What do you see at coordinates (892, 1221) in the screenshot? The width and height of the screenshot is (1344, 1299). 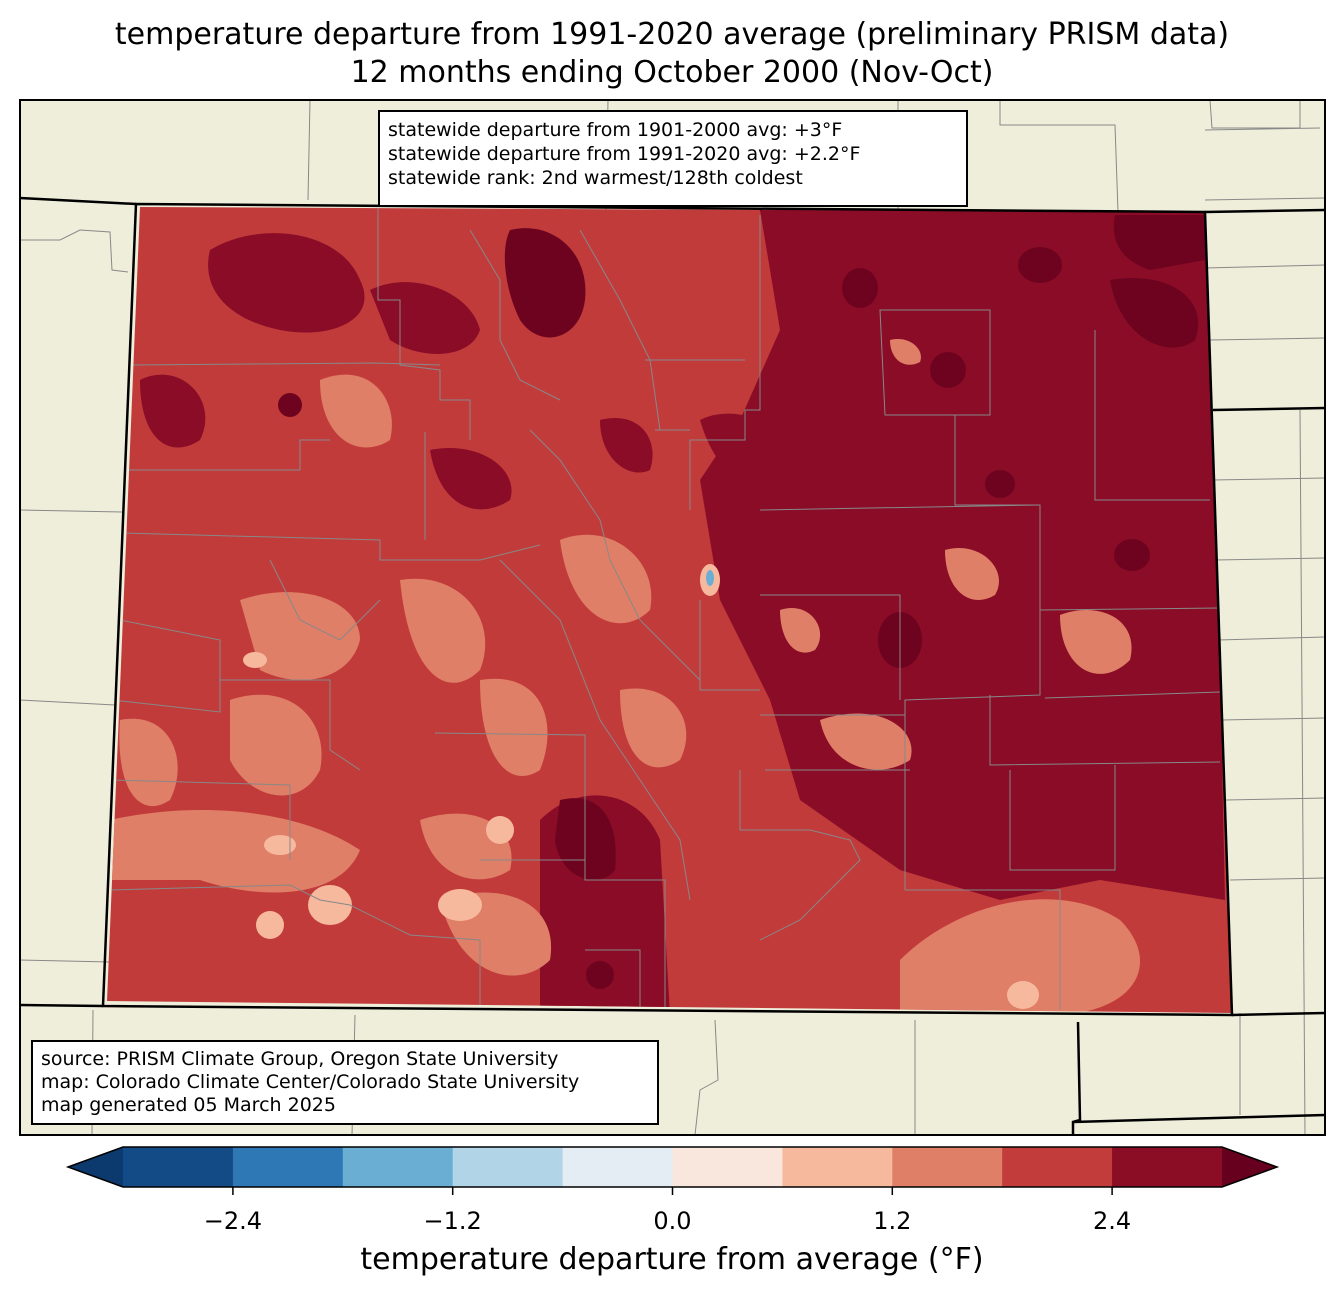 I see `colorbar-tick-label: 1.2` at bounding box center [892, 1221].